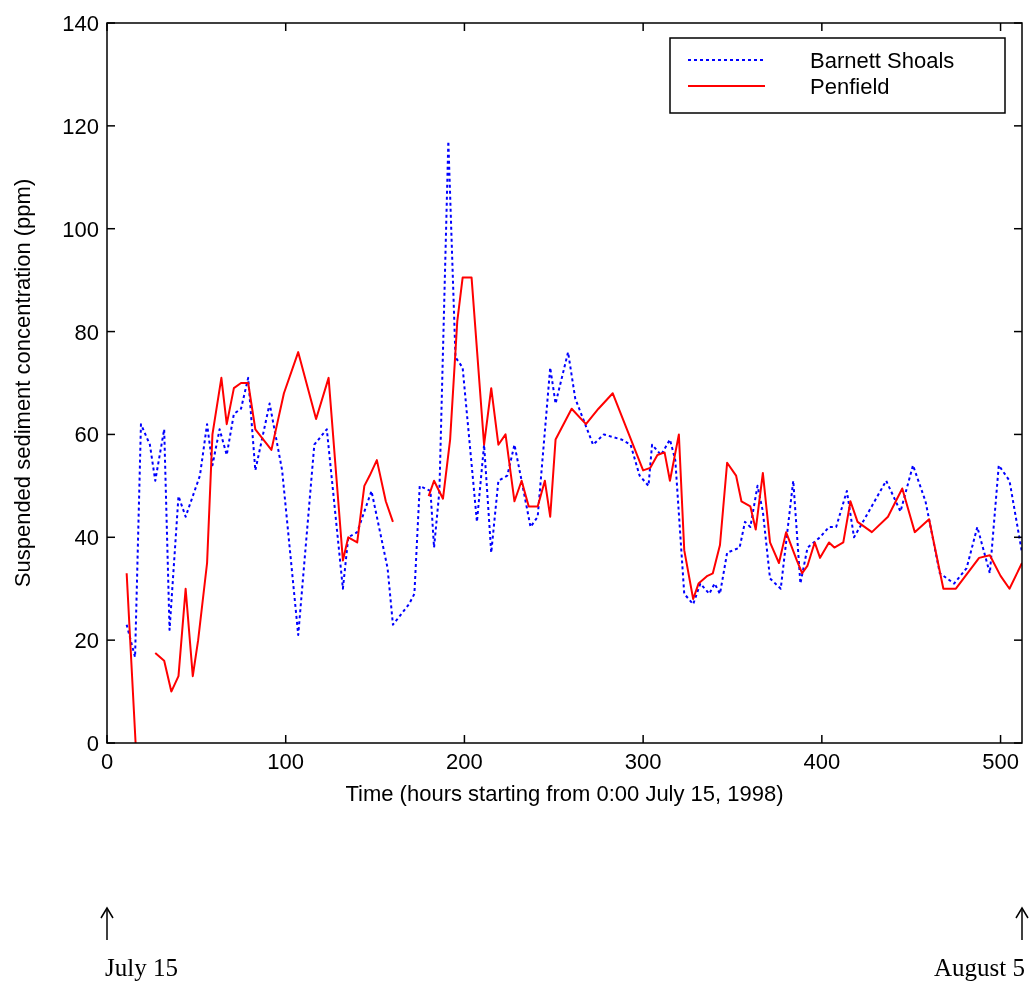 This screenshot has width=1032, height=987. What do you see at coordinates (22, 383) in the screenshot?
I see `y-axis-title: Suspended sediment concentration (ppm)` at bounding box center [22, 383].